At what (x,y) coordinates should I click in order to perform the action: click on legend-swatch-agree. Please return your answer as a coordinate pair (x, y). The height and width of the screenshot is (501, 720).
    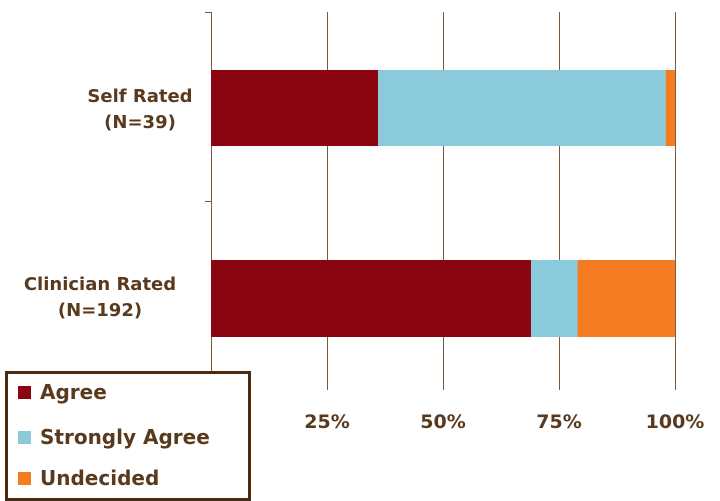
    Looking at the image, I should click on (24, 392).